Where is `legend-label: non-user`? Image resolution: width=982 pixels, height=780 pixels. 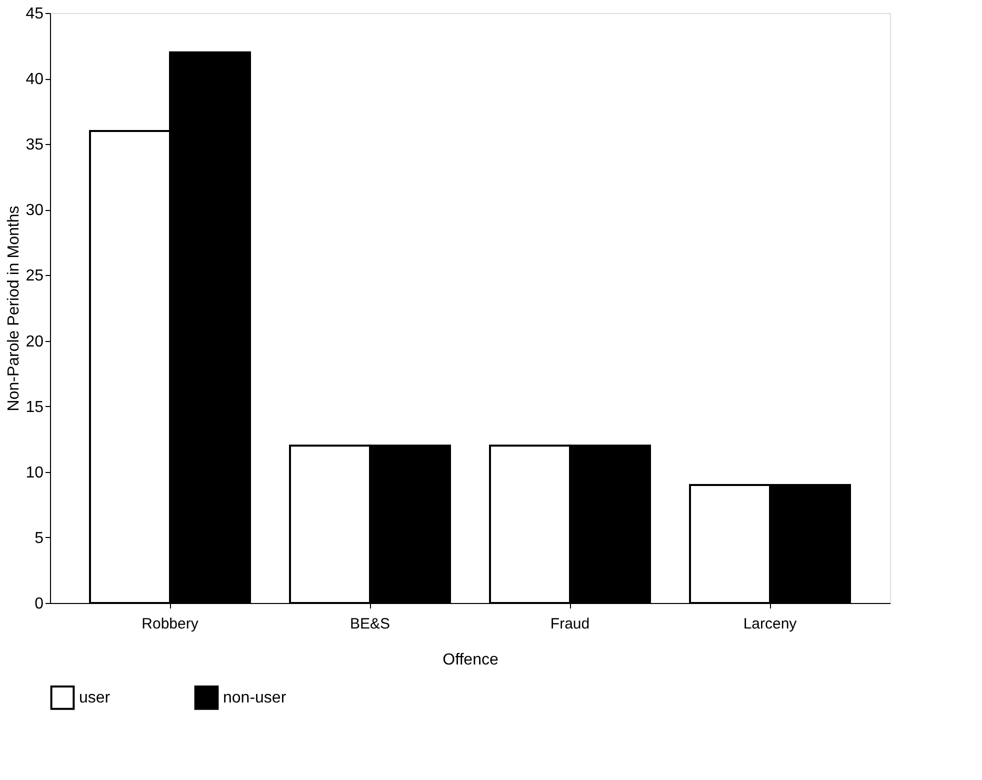
legend-label: non-user is located at coordinates (255, 698).